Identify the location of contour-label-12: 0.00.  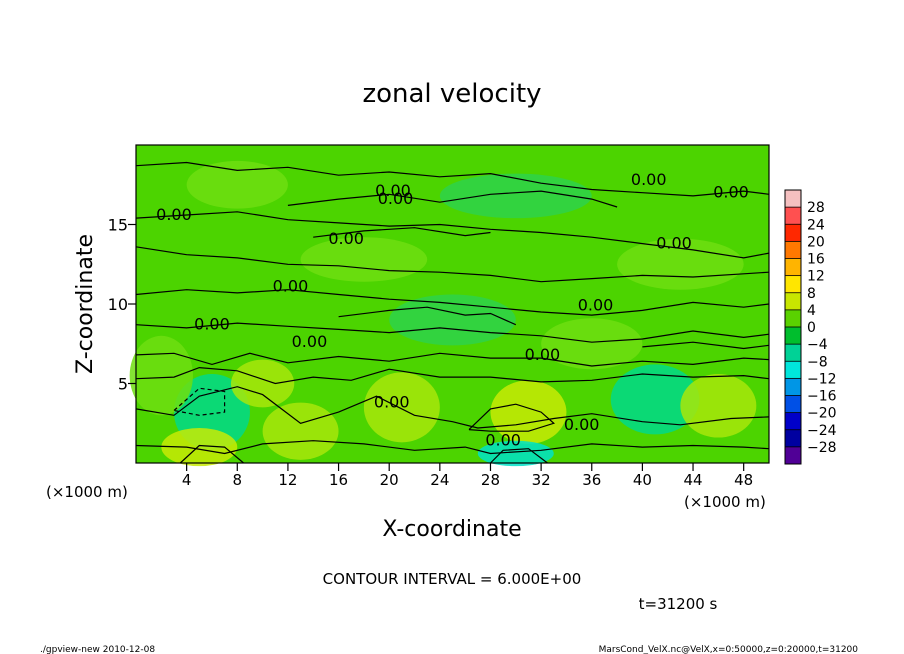
(392, 402).